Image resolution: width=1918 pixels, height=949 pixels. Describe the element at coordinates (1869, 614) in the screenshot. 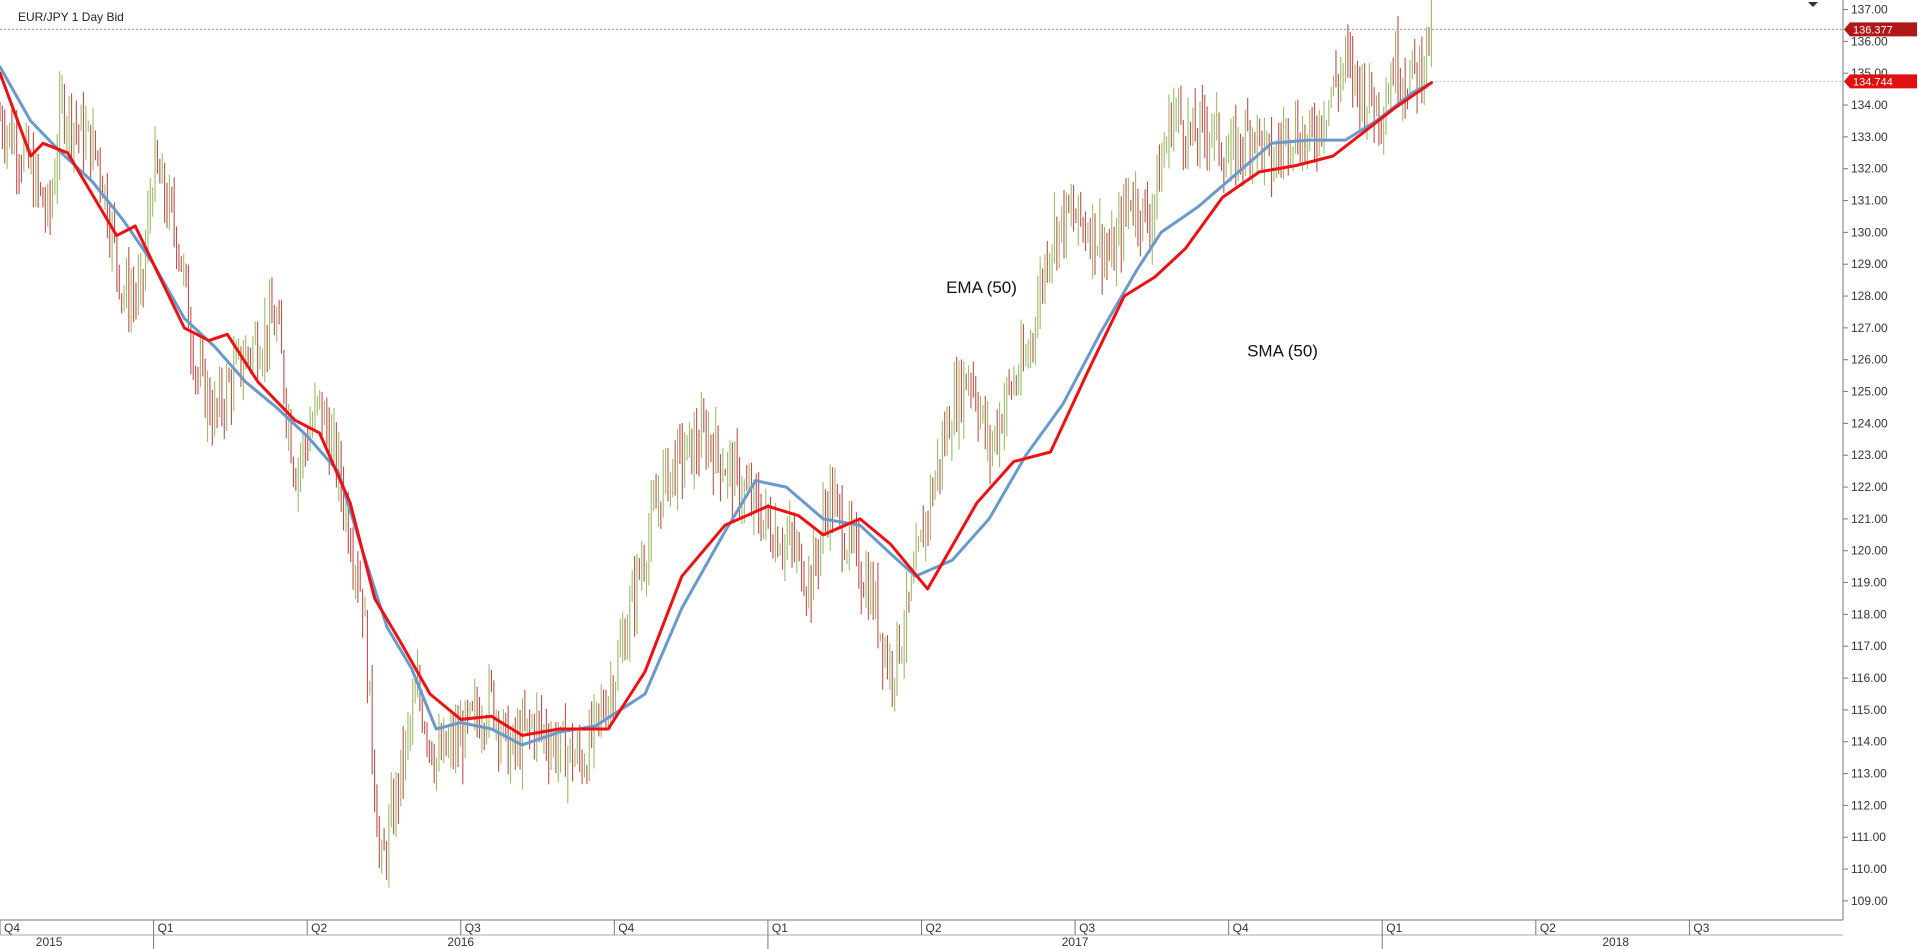

I see `y-tick-label: 118.00` at that location.